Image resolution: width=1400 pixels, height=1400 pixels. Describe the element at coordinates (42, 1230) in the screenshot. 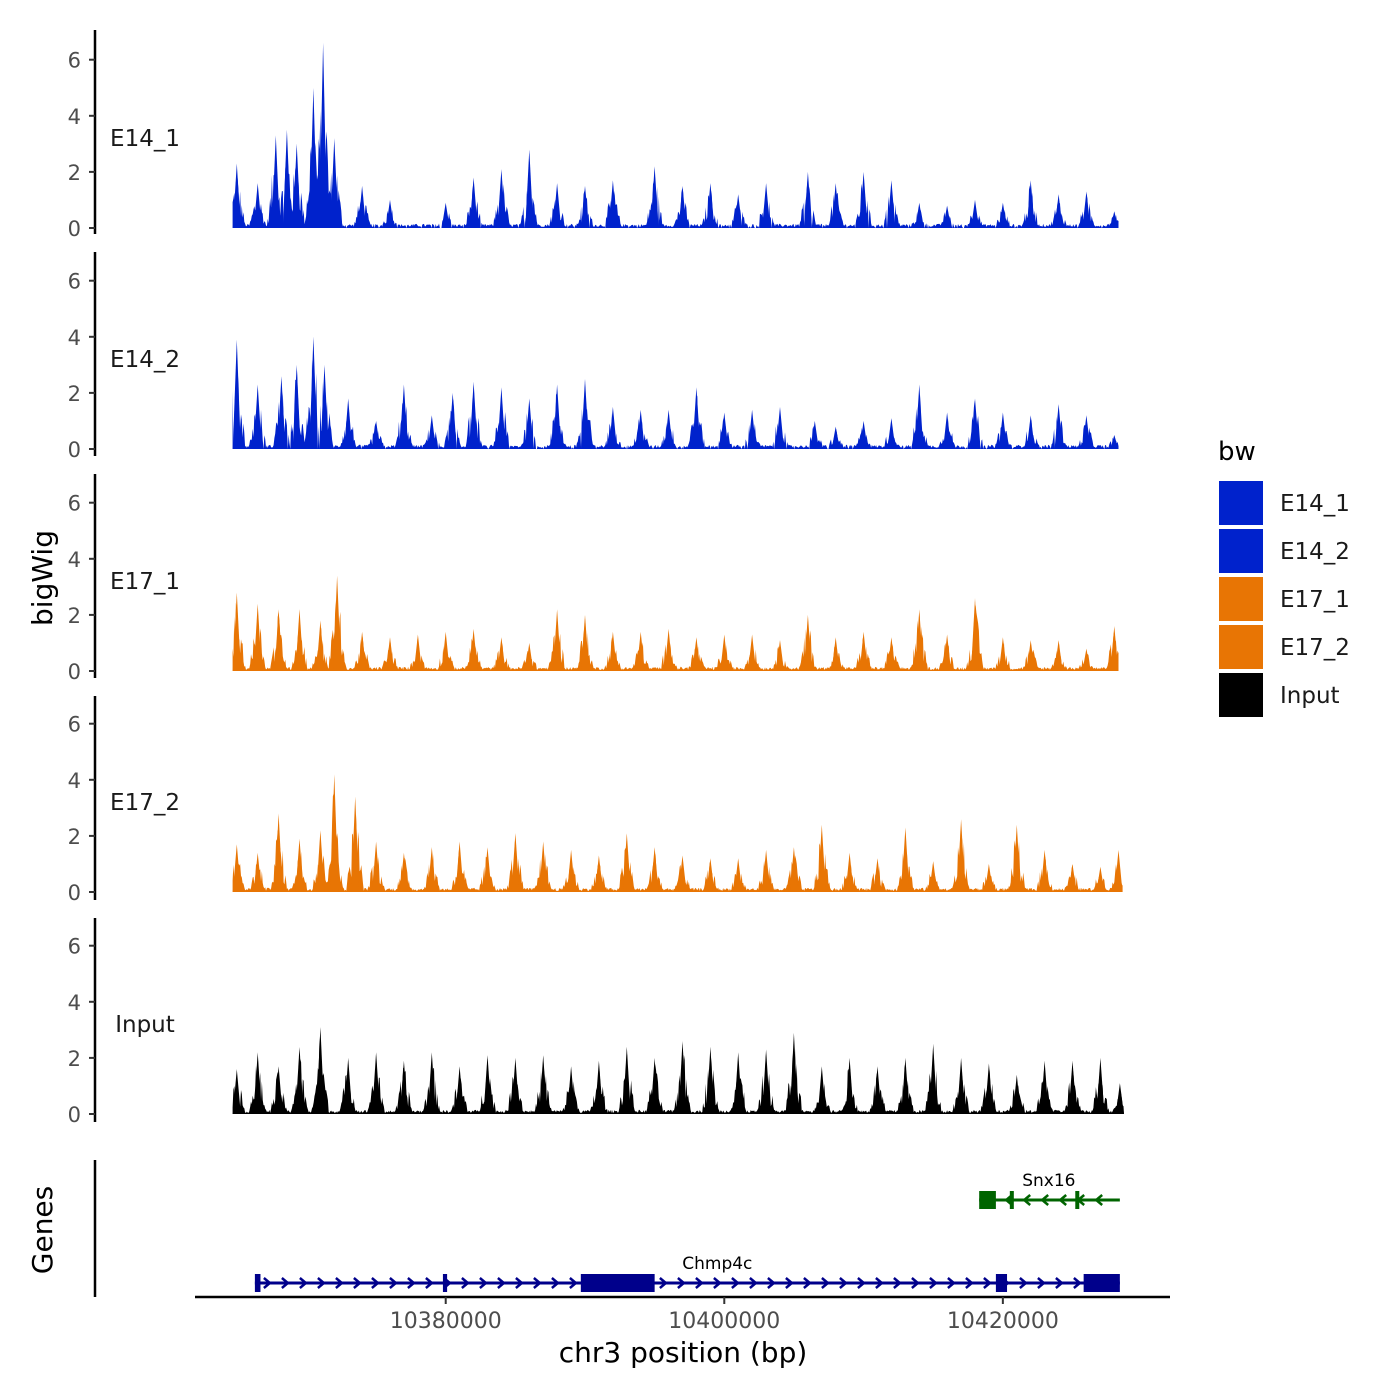

I see `genes-axis-title: Genes` at that location.